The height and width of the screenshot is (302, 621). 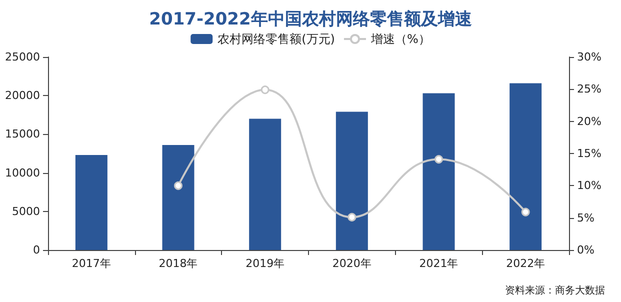 What do you see at coordinates (26, 211) in the screenshot?
I see `y-tick-label: 5000` at bounding box center [26, 211].